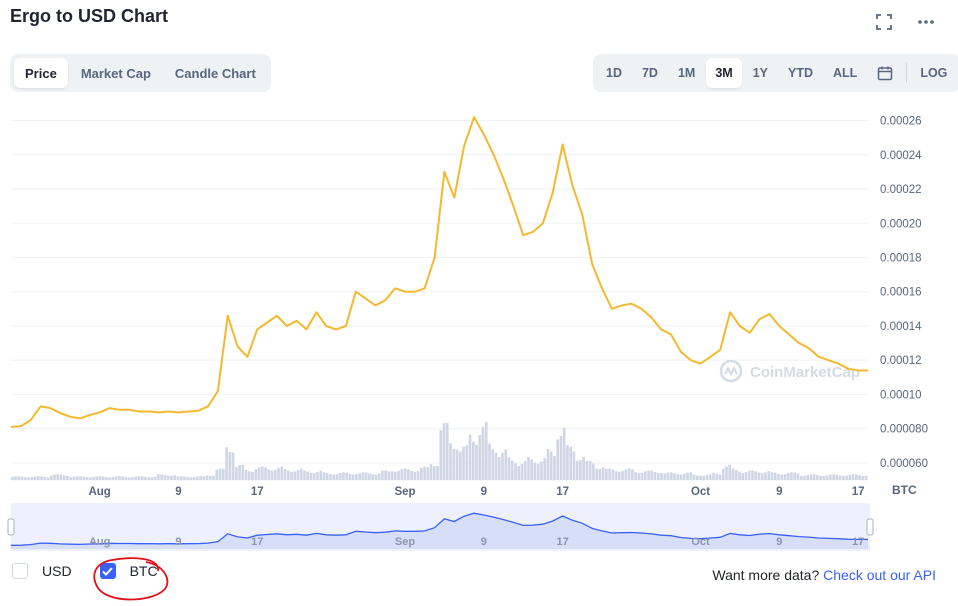 This screenshot has width=958, height=606. Describe the element at coordinates (99, 492) in the screenshot. I see `x-tick-label: Aug` at that location.